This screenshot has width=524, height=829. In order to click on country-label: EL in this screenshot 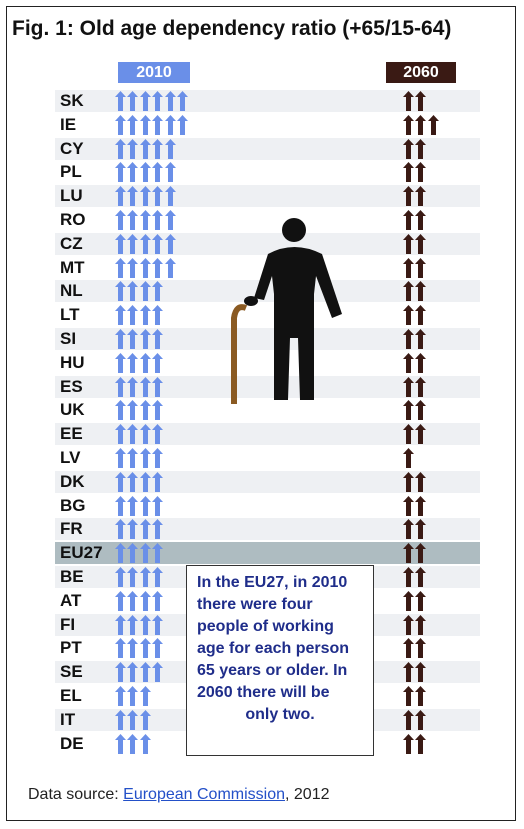, I will do `click(71, 695)`.